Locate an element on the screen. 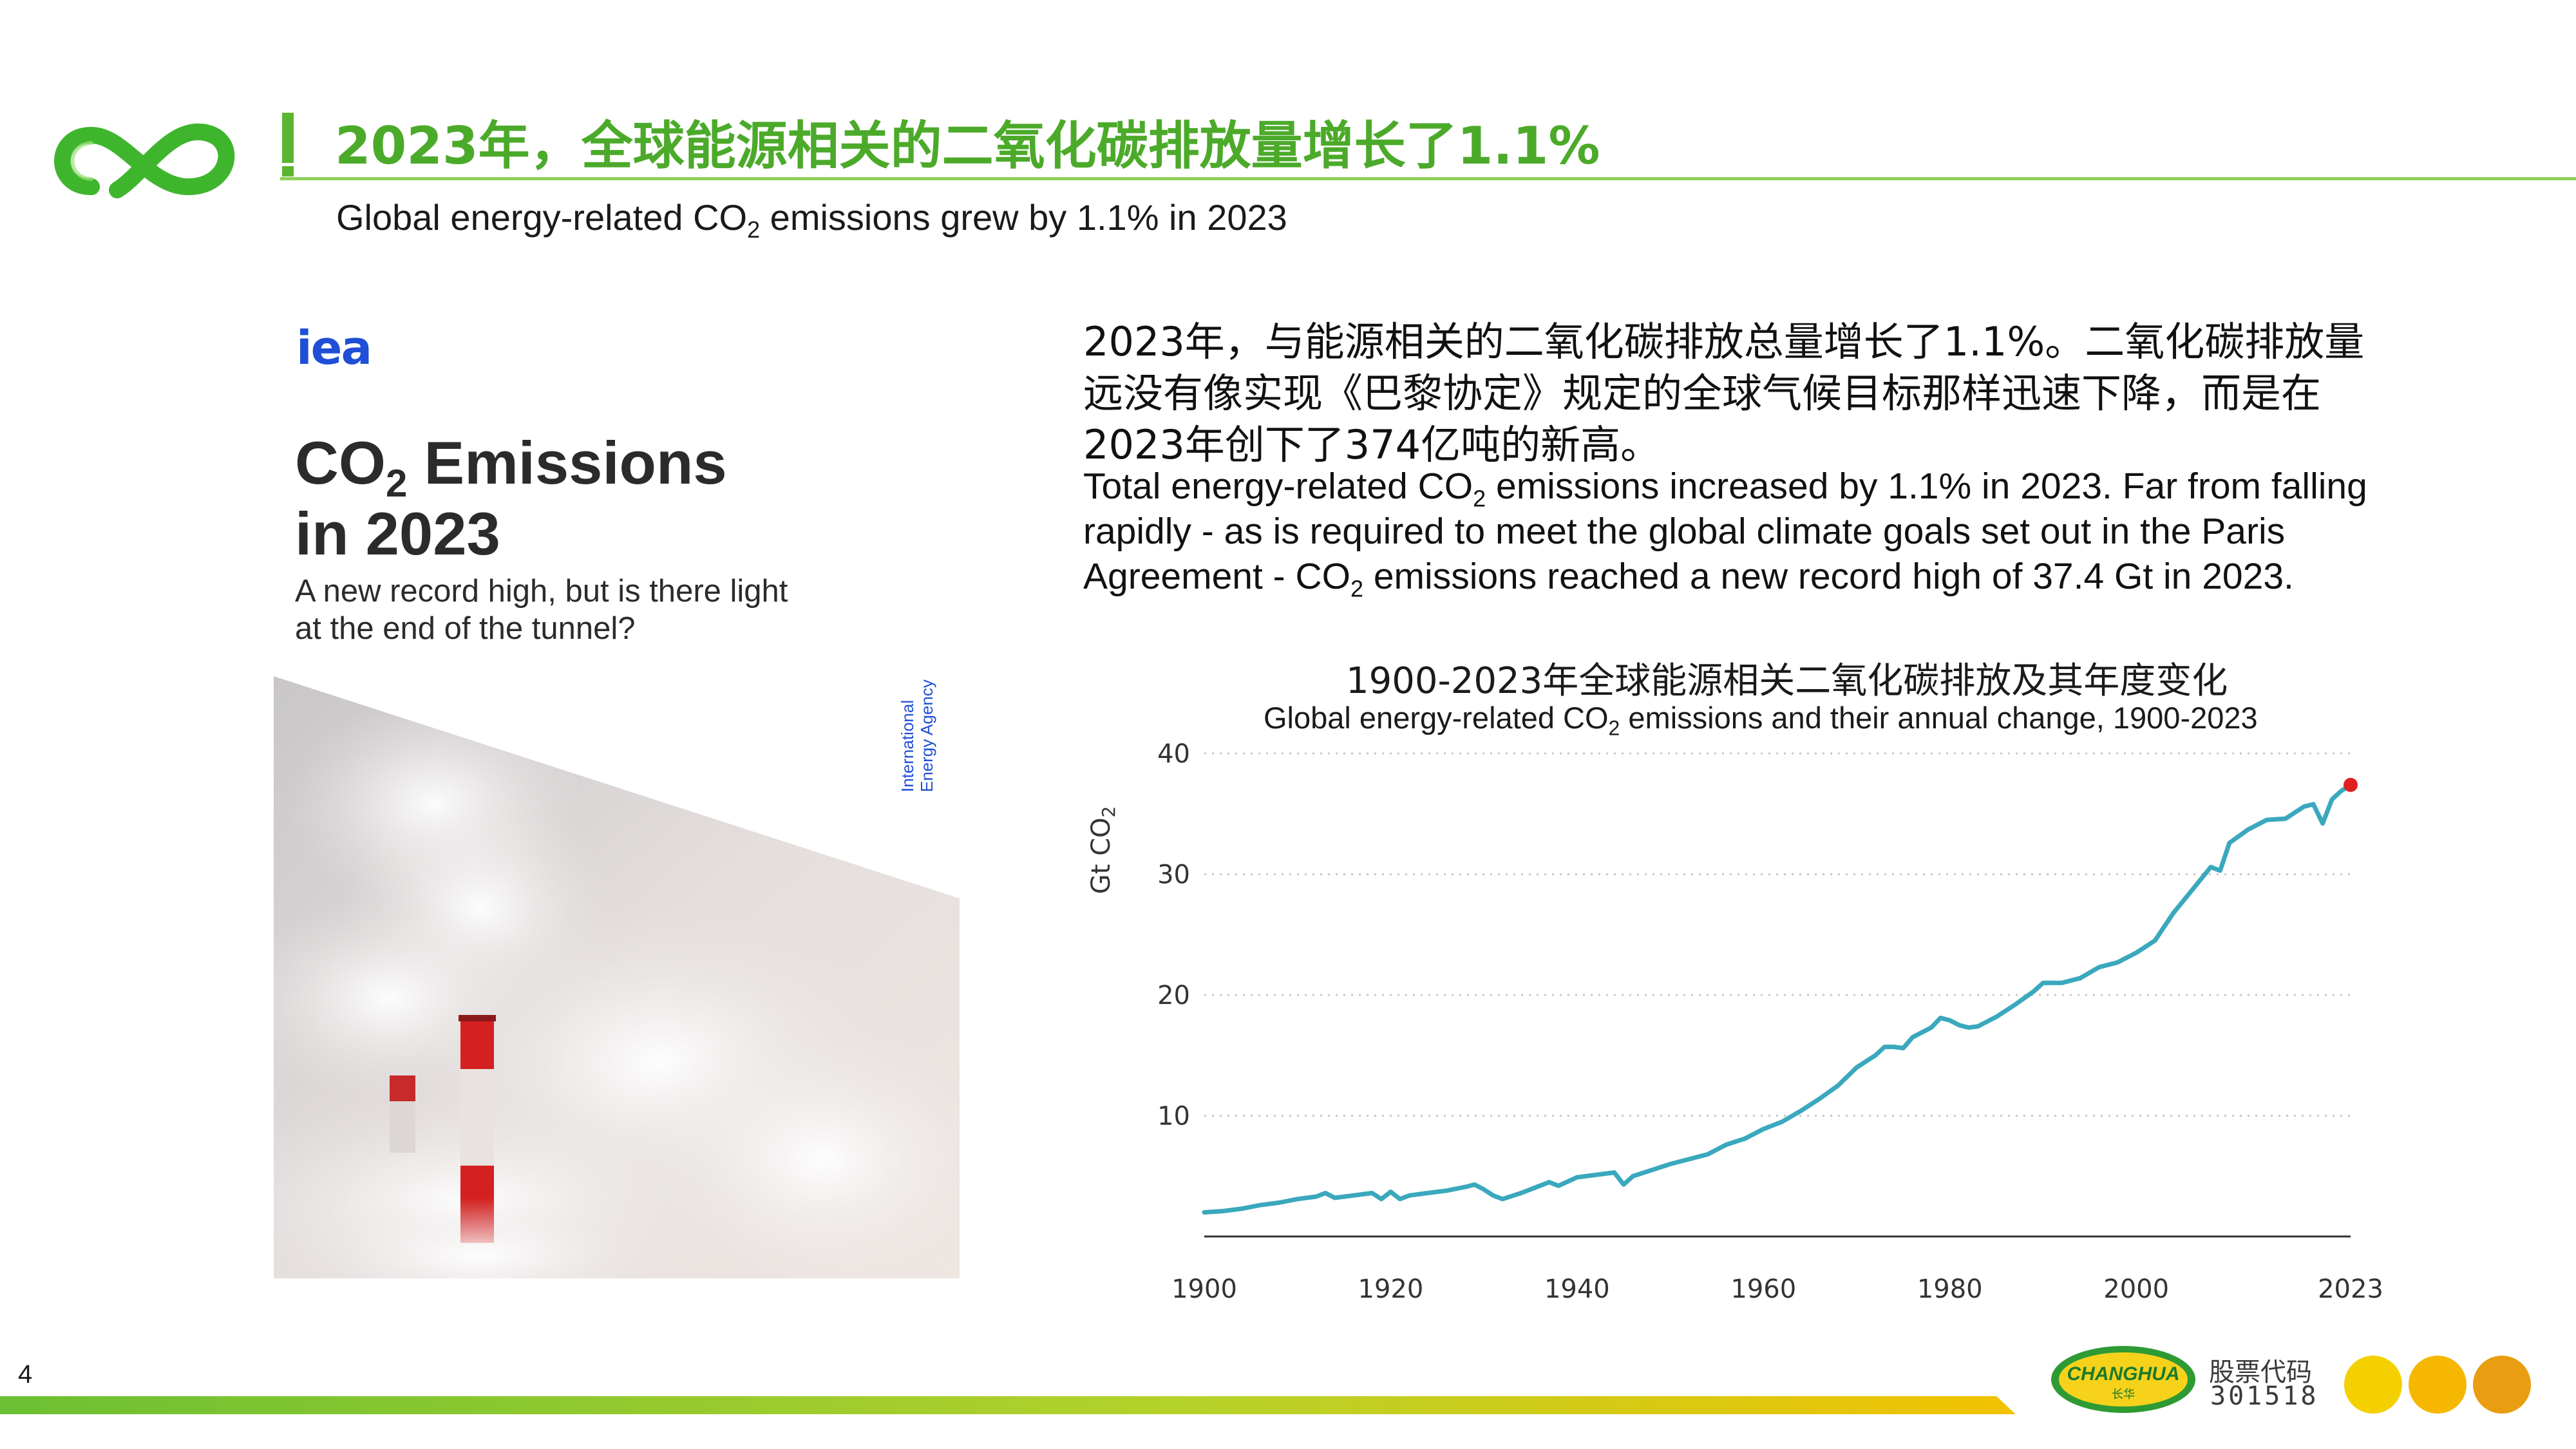 Image resolution: width=2576 pixels, height=1449 pixels. x-tick-label: 1900 is located at coordinates (1204, 1289).